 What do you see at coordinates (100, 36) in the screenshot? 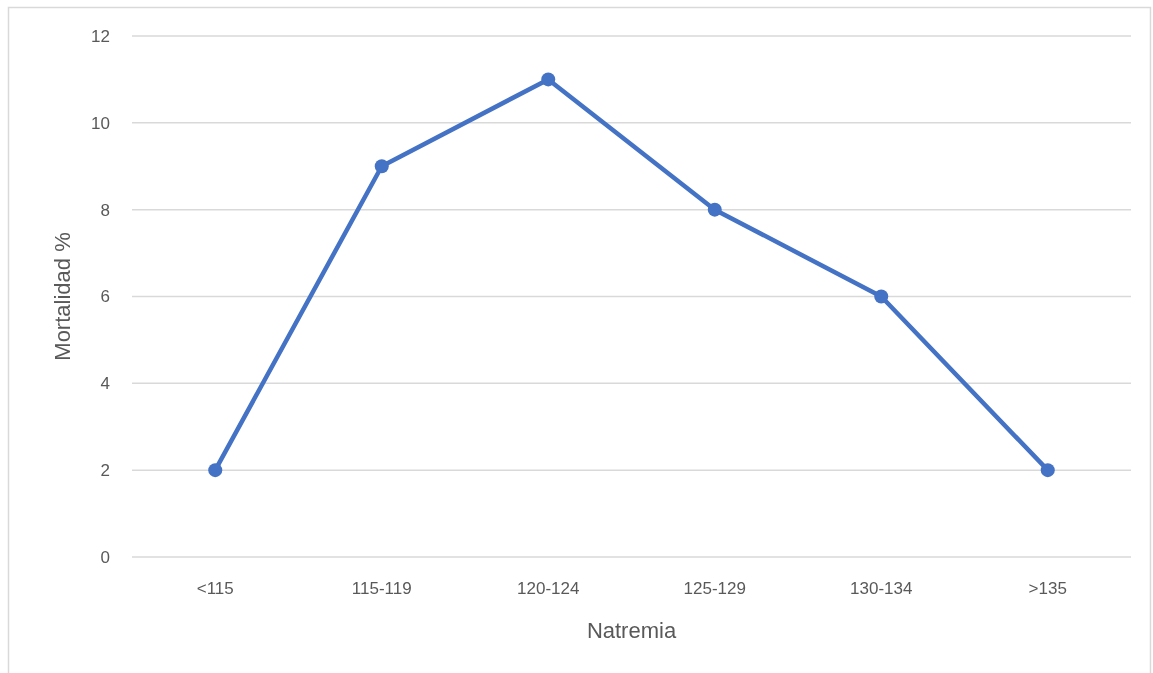
I see `y-tick-label: 12` at bounding box center [100, 36].